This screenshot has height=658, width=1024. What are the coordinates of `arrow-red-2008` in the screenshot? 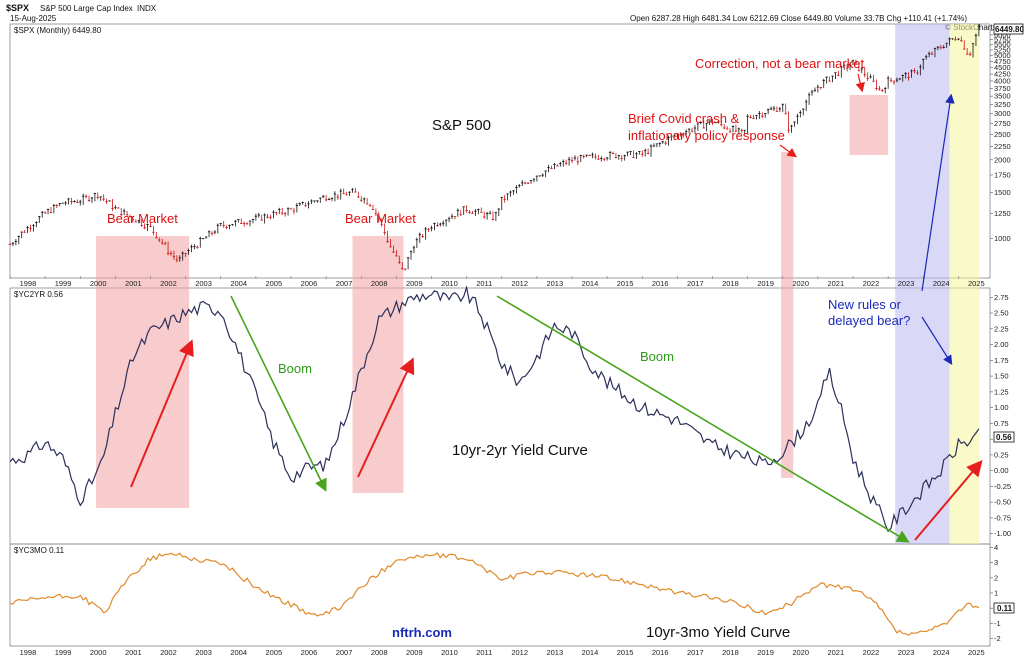 It's located at (386, 417).